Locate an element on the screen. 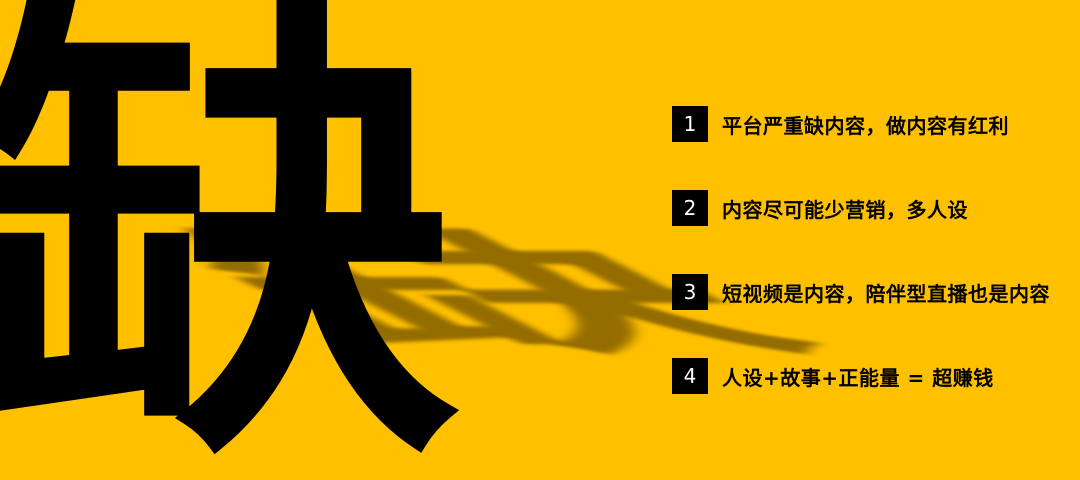 This screenshot has height=480, width=1080. key-point-number-badge: 4 is located at coordinates (690, 376).